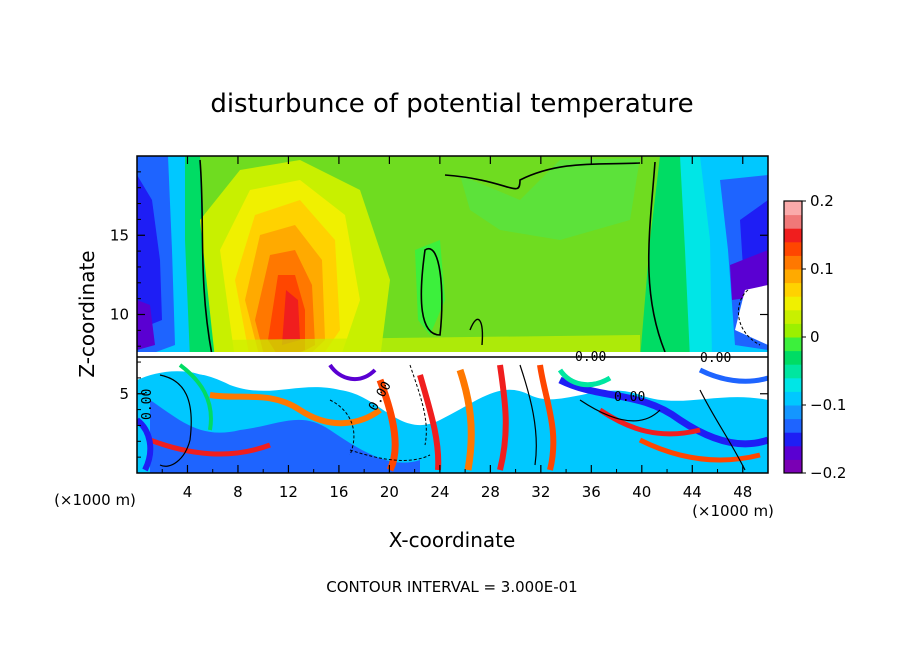  What do you see at coordinates (815, 337) in the screenshot?
I see `colorbar-tick-label: 0` at bounding box center [815, 337].